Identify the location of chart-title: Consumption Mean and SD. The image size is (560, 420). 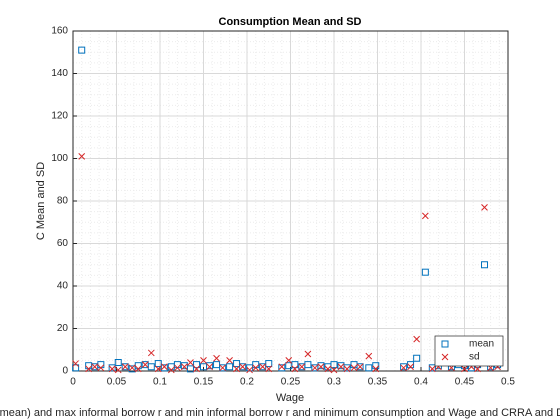
(290, 22).